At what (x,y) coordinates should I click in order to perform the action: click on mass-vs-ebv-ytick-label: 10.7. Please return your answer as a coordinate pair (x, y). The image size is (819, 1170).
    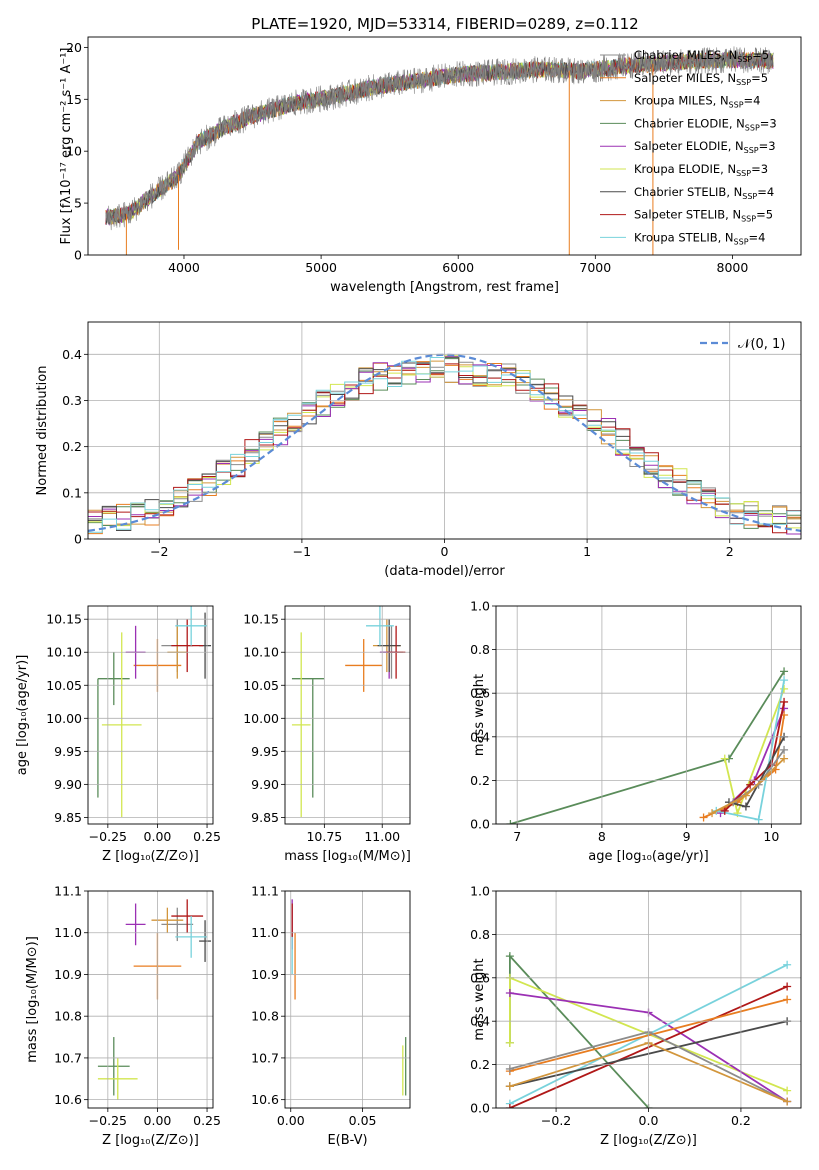
    Looking at the image, I should click on (265, 1057).